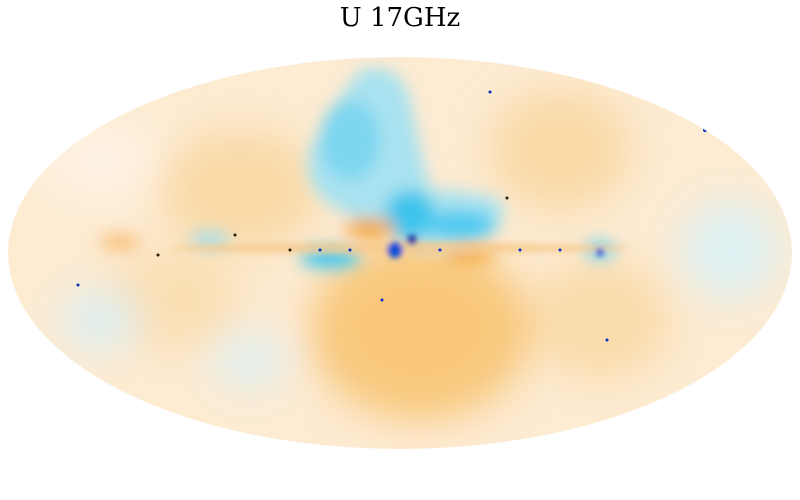 This screenshot has width=800, height=500. I want to click on galactic-plane, so click(400, 246).